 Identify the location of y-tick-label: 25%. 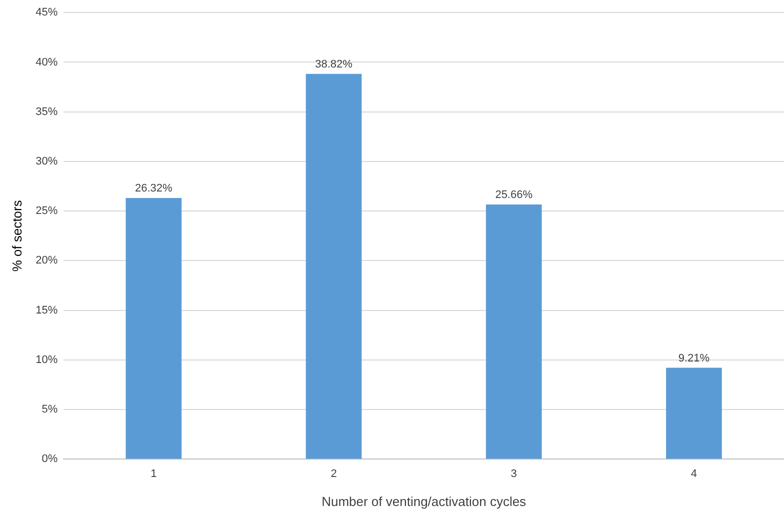
(47, 211).